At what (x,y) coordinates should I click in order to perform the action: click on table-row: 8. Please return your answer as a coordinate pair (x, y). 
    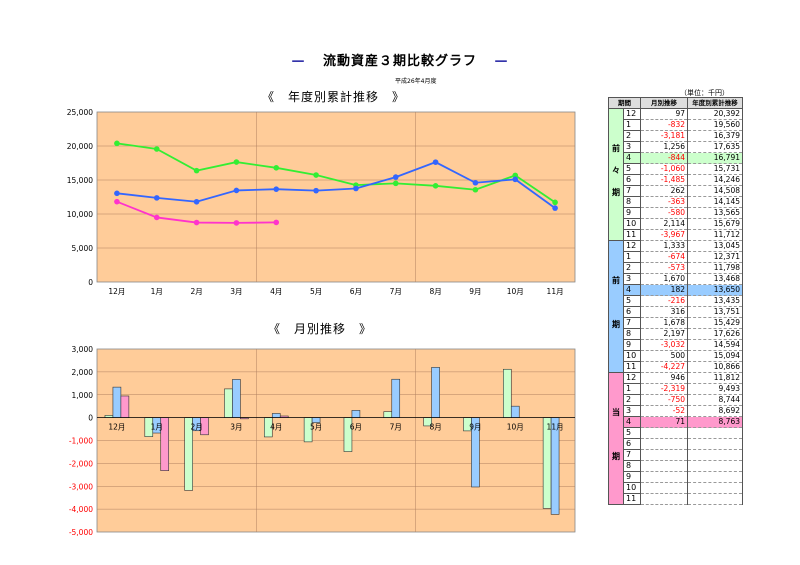
    Looking at the image, I should click on (676, 466).